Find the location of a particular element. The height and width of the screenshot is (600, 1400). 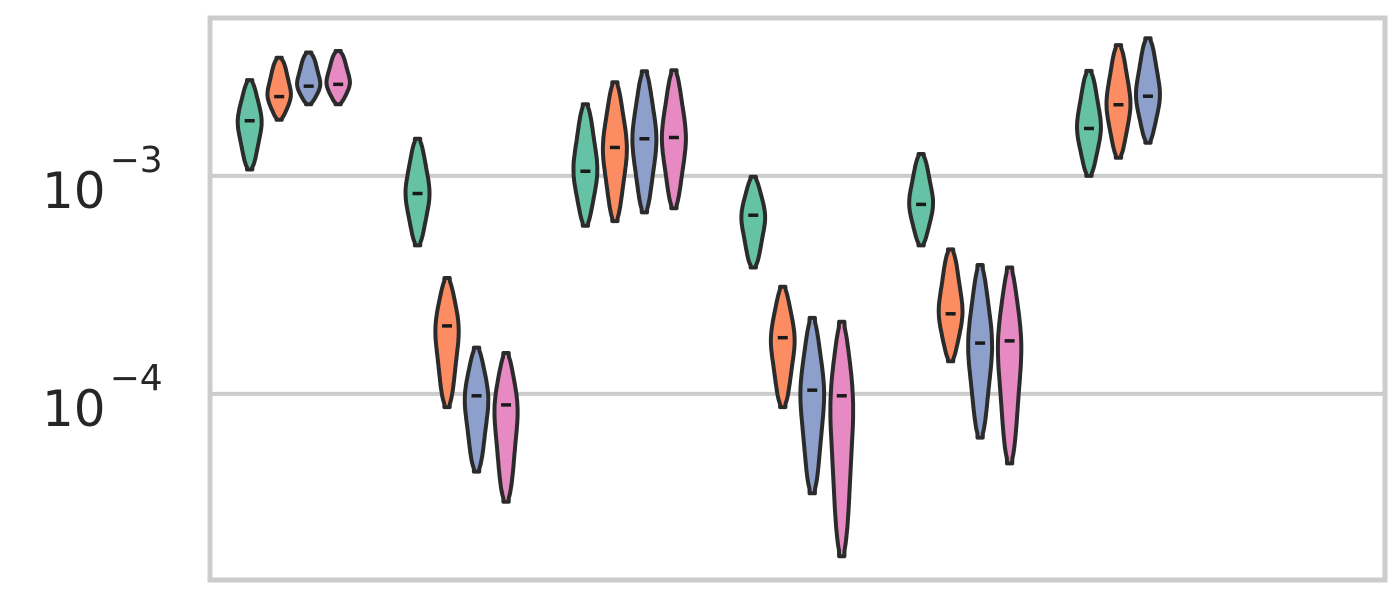

y-tick-label: 10⁻⁴ is located at coordinates (102, 398).